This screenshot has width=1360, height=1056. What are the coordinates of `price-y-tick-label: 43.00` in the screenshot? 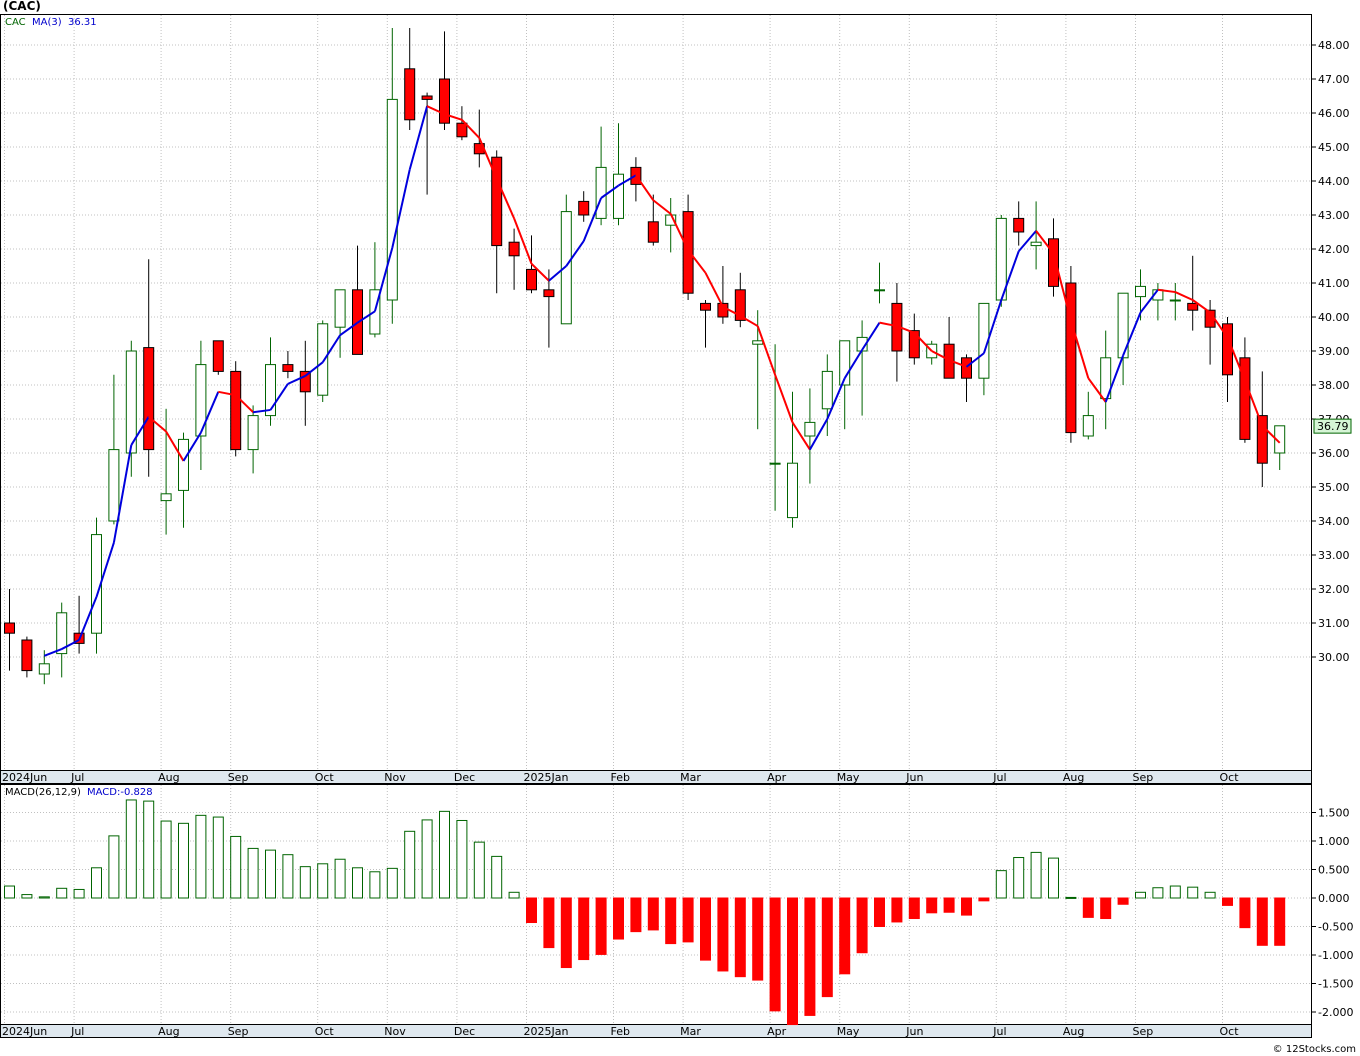 It's located at (1334, 215).